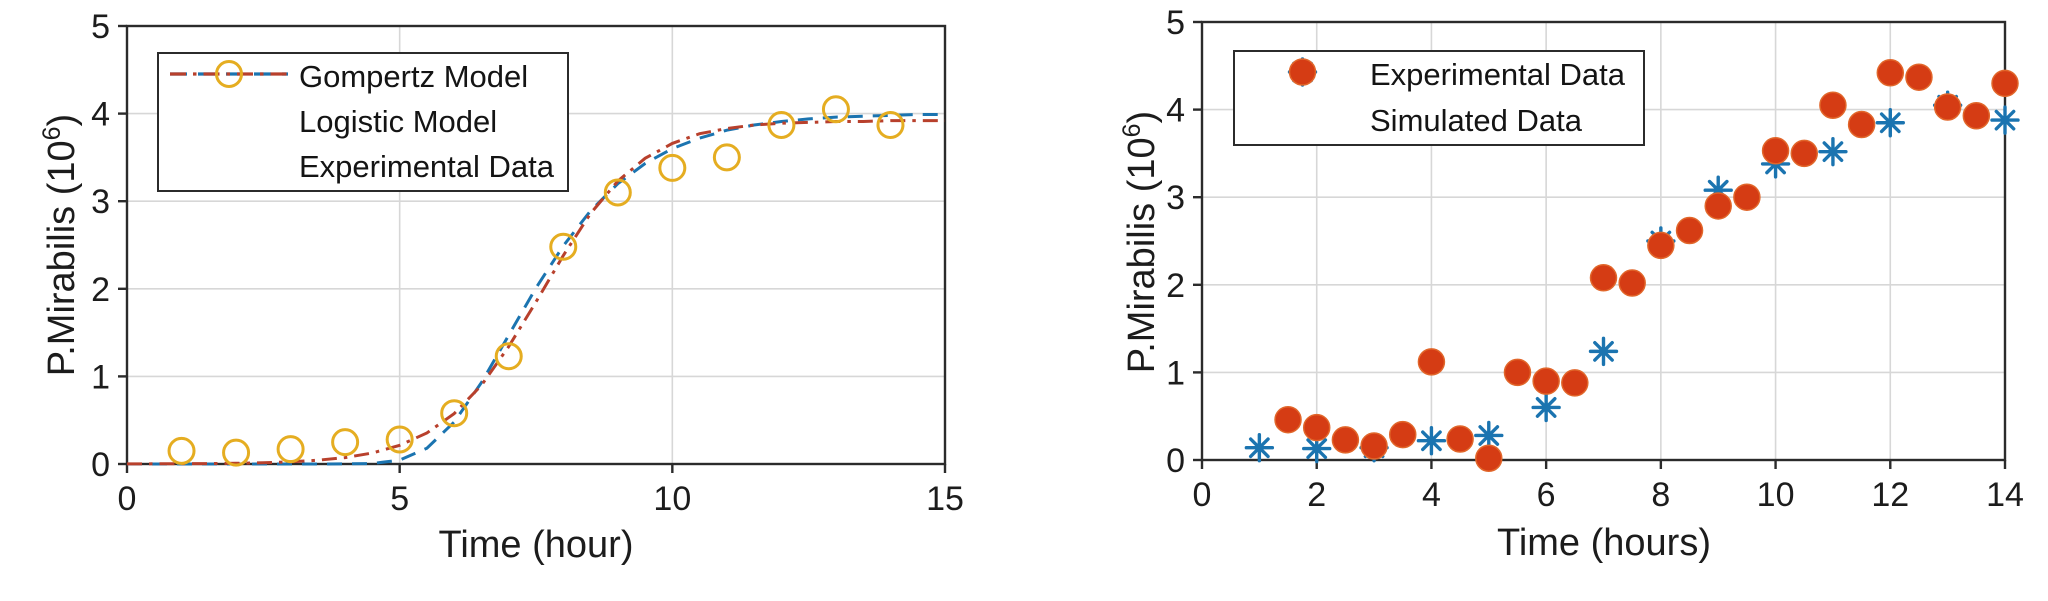 This screenshot has width=2048, height=601. I want to click on x-tick-label: 14, so click(2005, 495).